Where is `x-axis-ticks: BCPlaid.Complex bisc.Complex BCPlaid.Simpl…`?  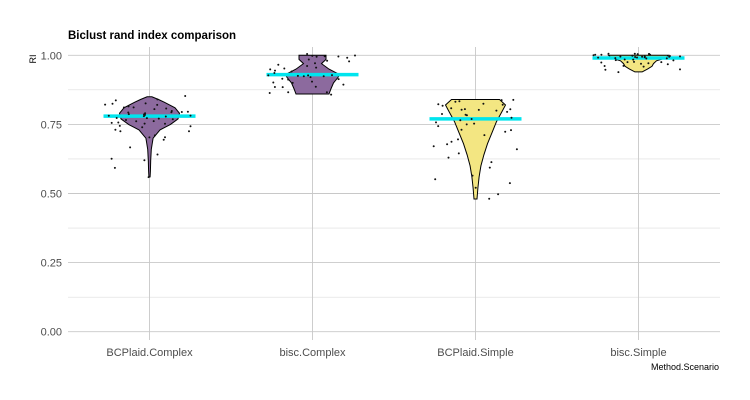
x-axis-ticks: BCPlaid.Complex bisc.Complex BCPlaid.Simpl… is located at coordinates (386, 353).